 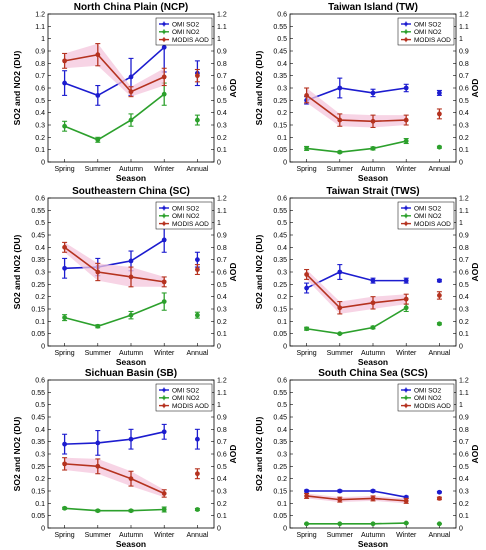 I want to click on y-axis-label: SO2 and NO2 (DU), so click(x=17, y=88).